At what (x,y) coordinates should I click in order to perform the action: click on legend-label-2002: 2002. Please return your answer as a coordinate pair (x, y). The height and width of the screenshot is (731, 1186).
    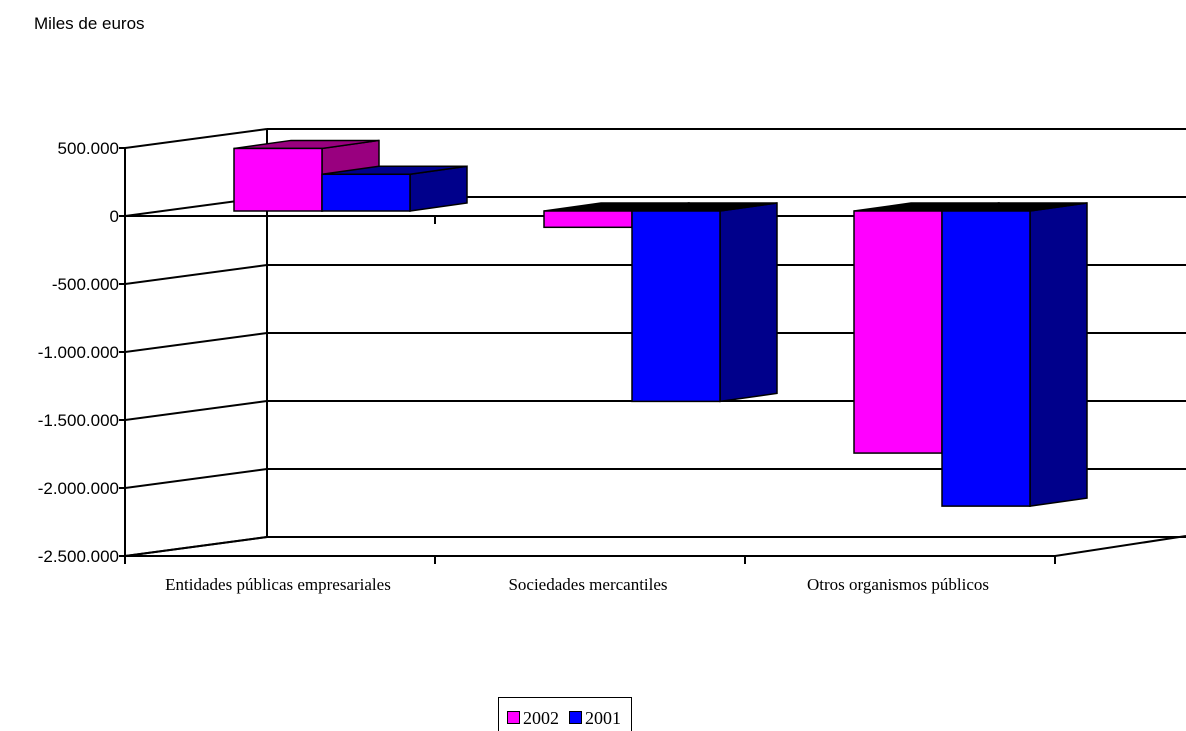
    Looking at the image, I should click on (541, 717).